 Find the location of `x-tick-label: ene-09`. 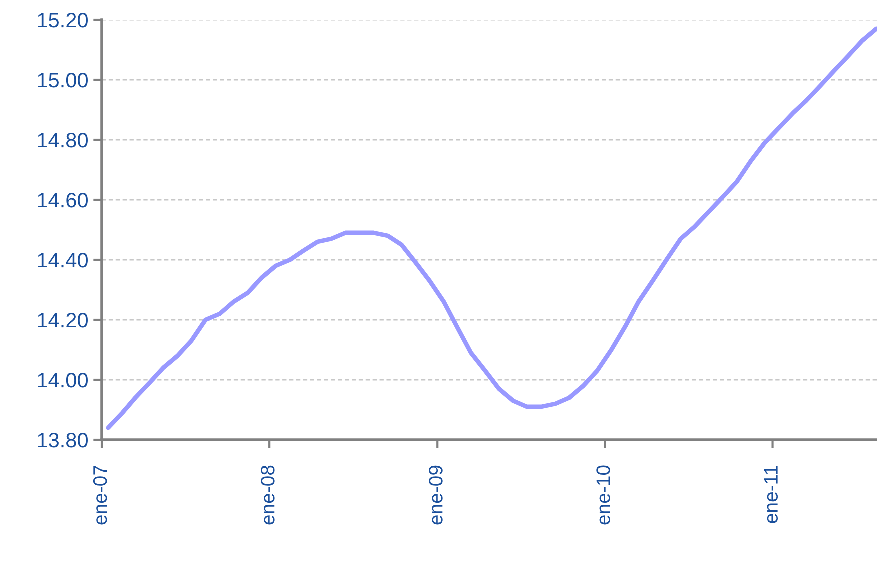

x-tick-label: ene-09 is located at coordinates (436, 495).